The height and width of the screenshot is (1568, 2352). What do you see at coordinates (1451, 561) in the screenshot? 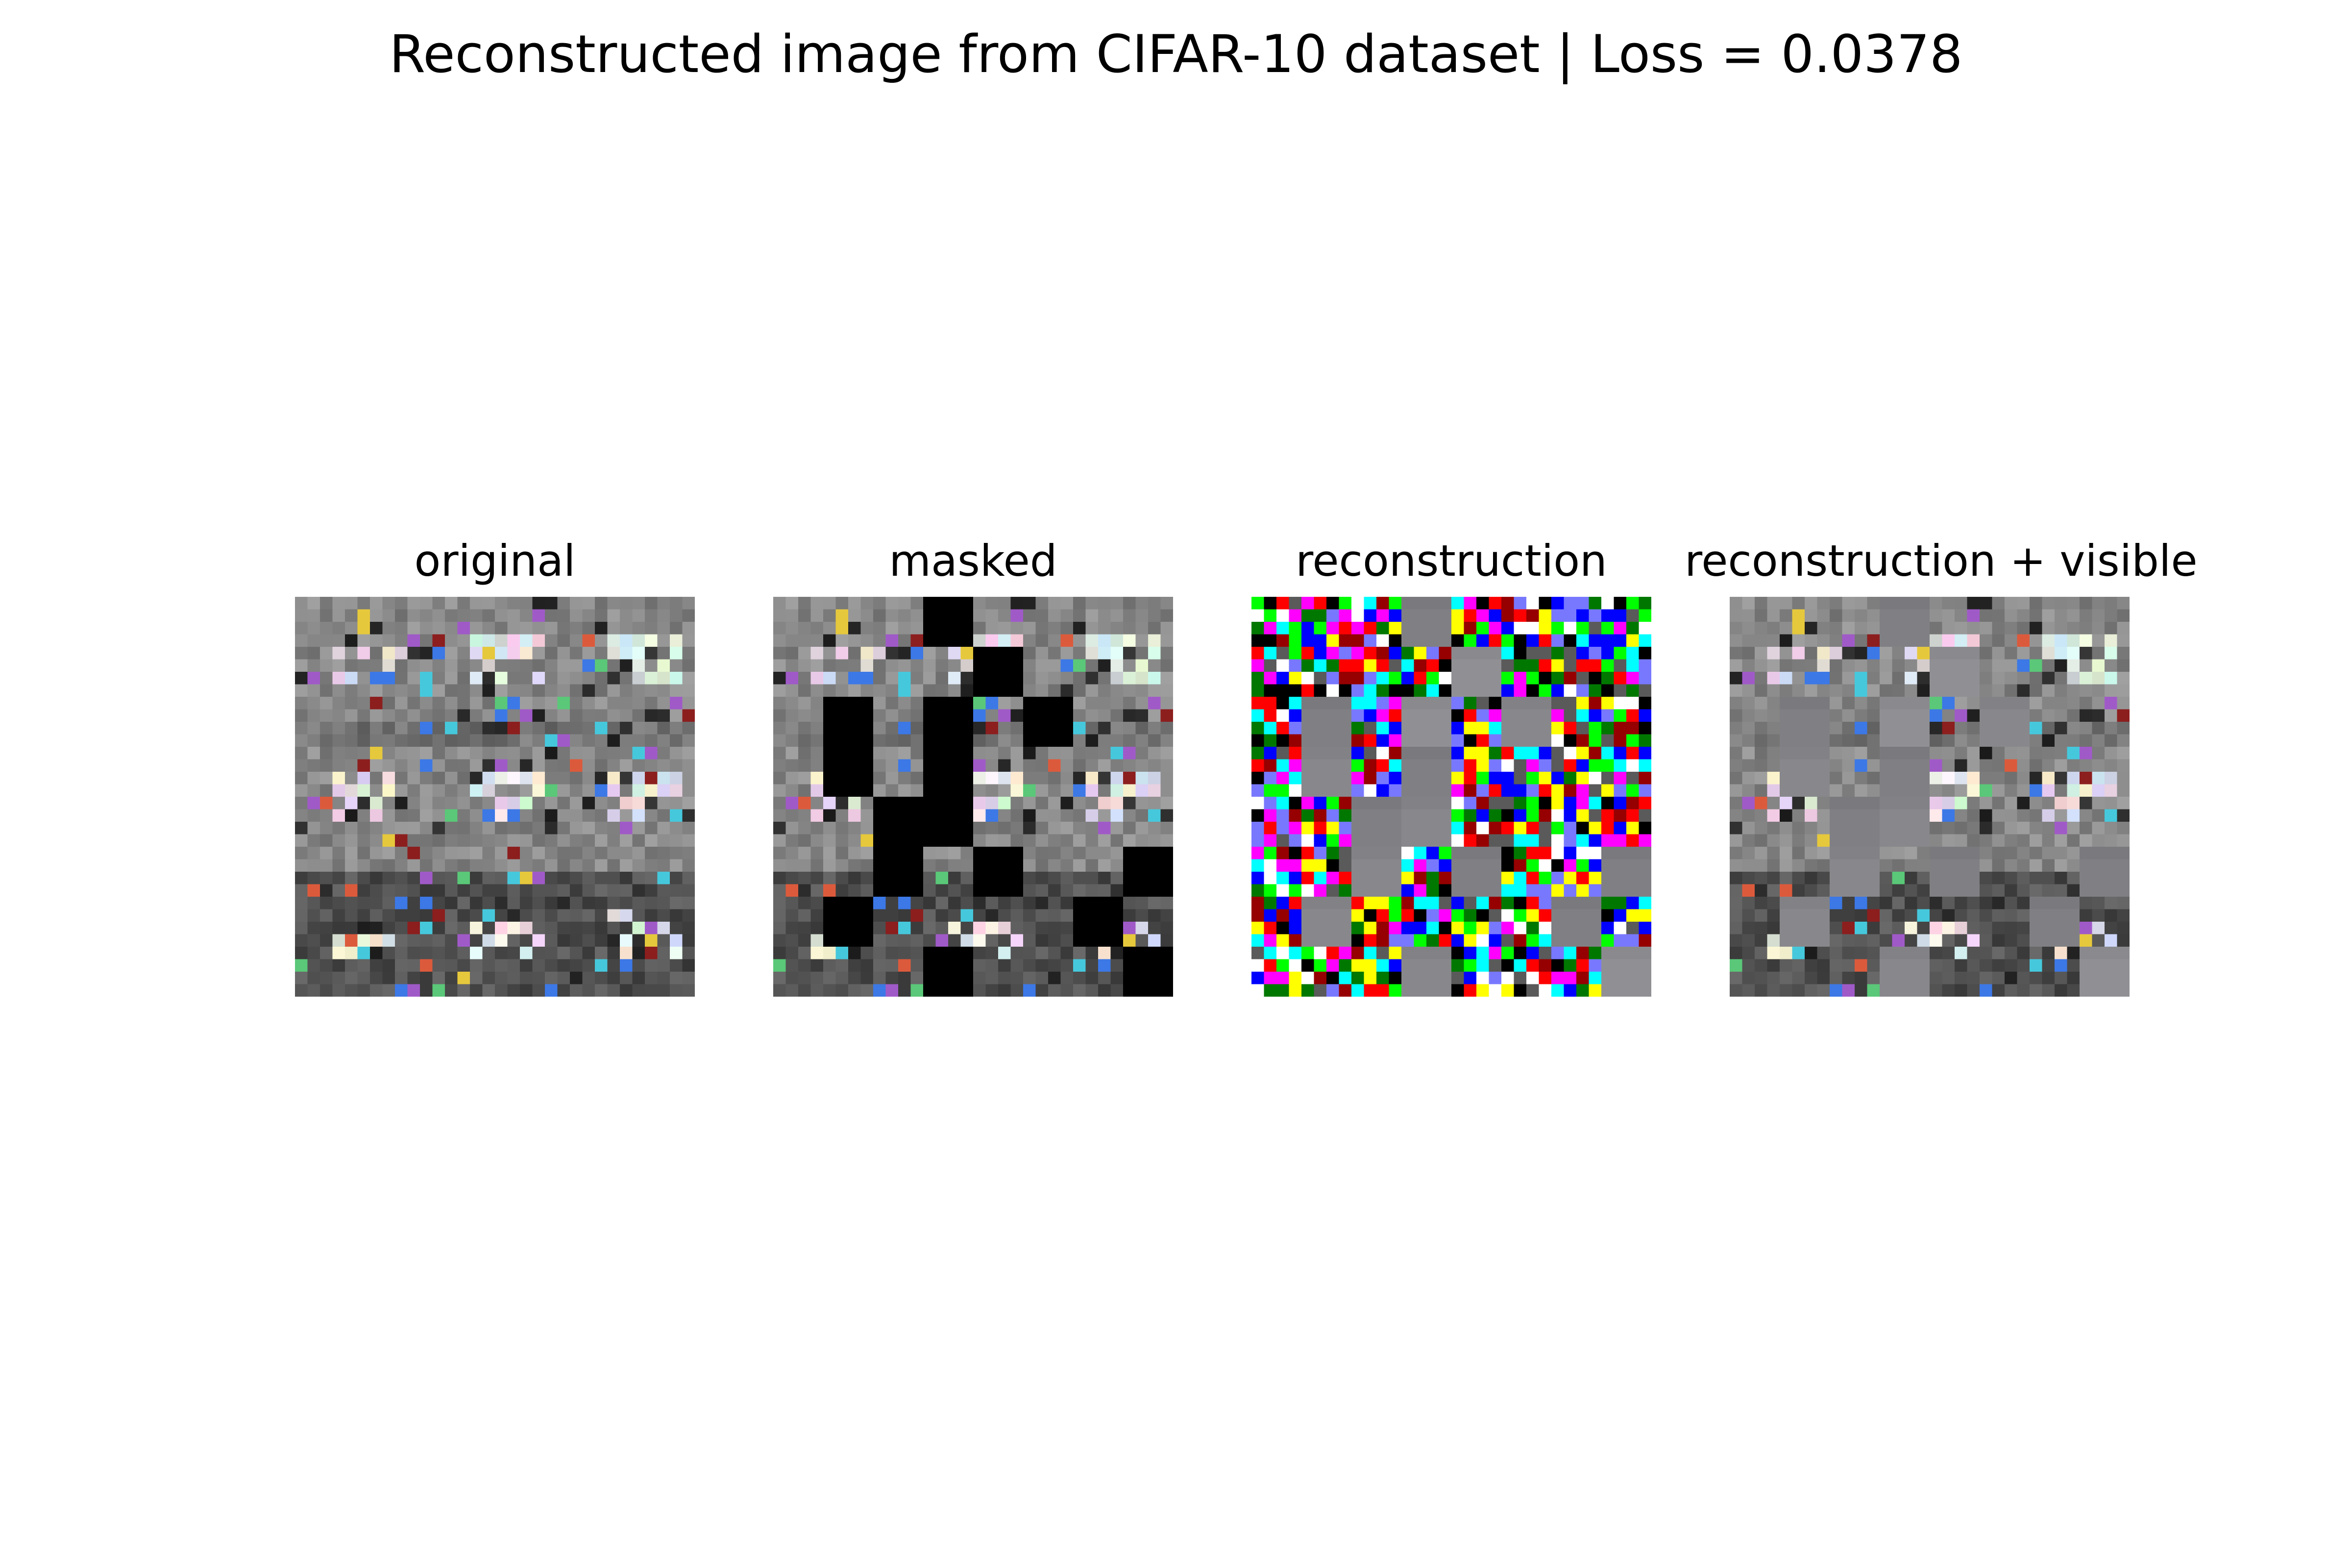
I see `panel-title-reconstruction: reconstruction` at bounding box center [1451, 561].